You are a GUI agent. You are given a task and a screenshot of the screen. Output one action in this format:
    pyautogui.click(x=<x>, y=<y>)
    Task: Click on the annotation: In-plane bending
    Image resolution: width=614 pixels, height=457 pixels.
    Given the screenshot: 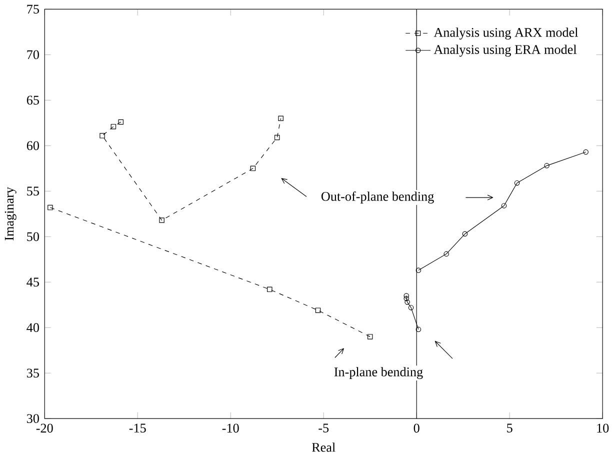 What is the action you would take?
    pyautogui.click(x=378, y=373)
    